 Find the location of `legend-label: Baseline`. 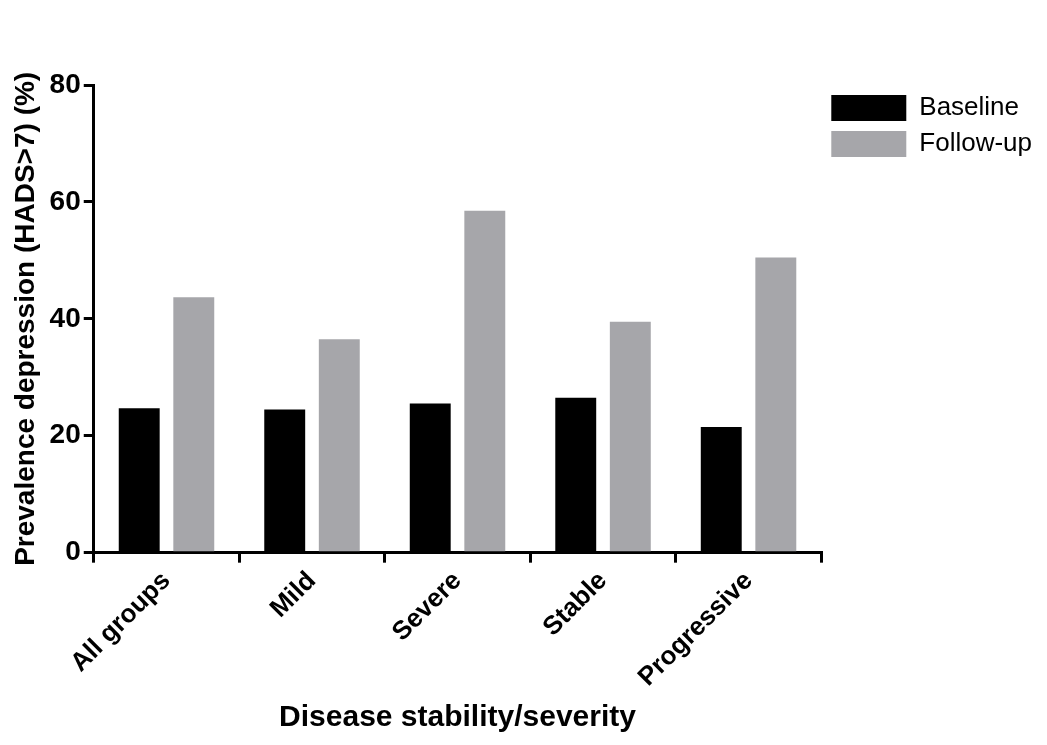

legend-label: Baseline is located at coordinates (969, 106).